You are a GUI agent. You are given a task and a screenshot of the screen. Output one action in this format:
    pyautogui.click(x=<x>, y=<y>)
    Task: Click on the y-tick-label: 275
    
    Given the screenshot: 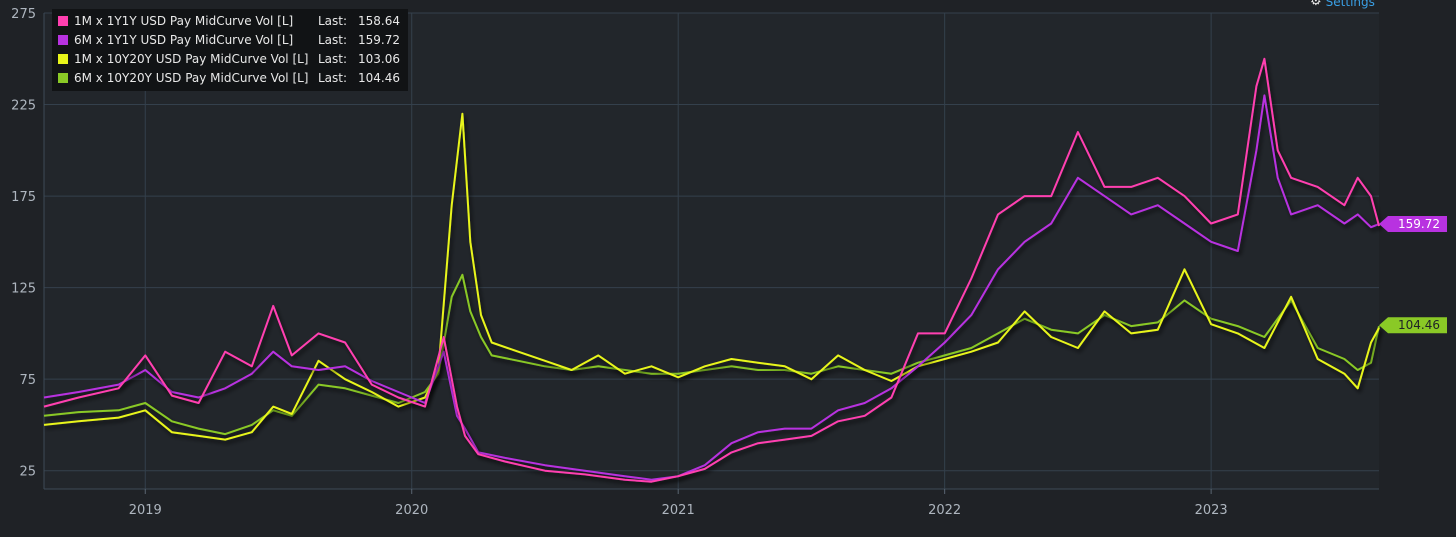 What is the action you would take?
    pyautogui.click(x=23, y=14)
    